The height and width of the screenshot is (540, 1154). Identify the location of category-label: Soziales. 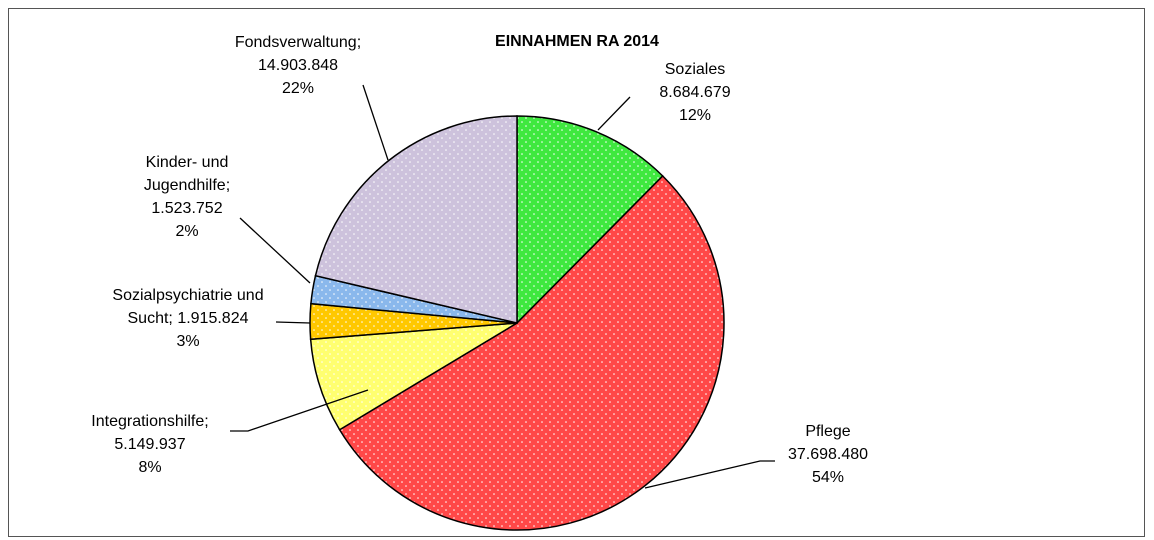
(695, 69).